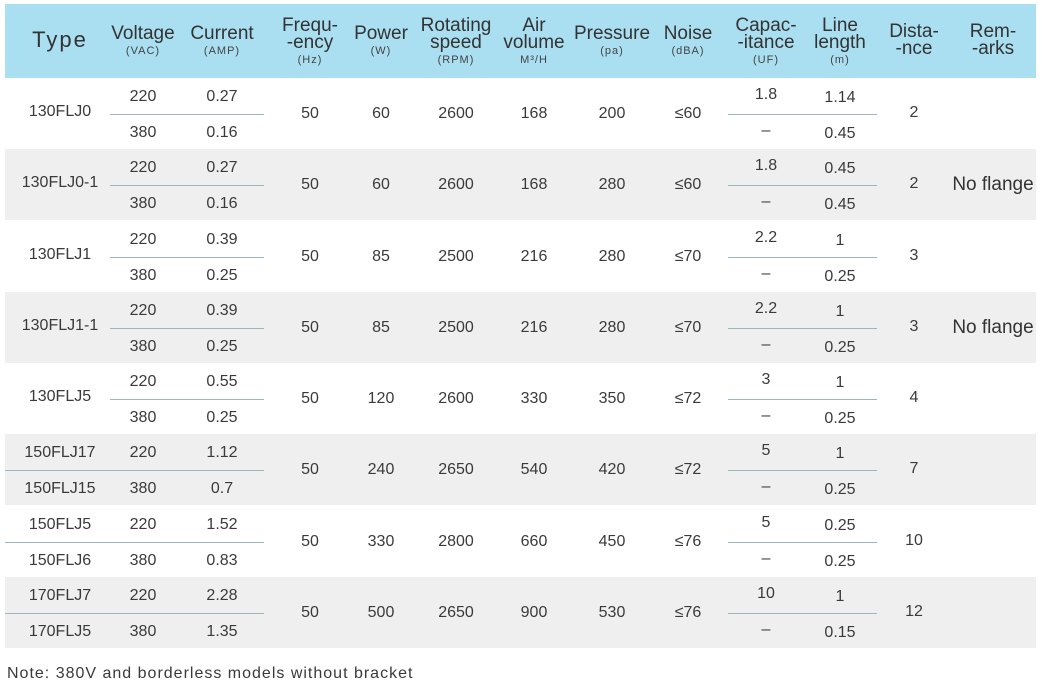 The image size is (1042, 693). I want to click on cell-capacitance: 1.8, so click(766, 166).